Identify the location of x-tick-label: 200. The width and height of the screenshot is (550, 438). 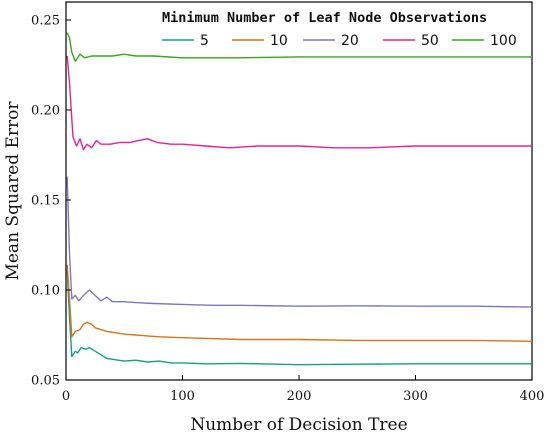
(299, 396).